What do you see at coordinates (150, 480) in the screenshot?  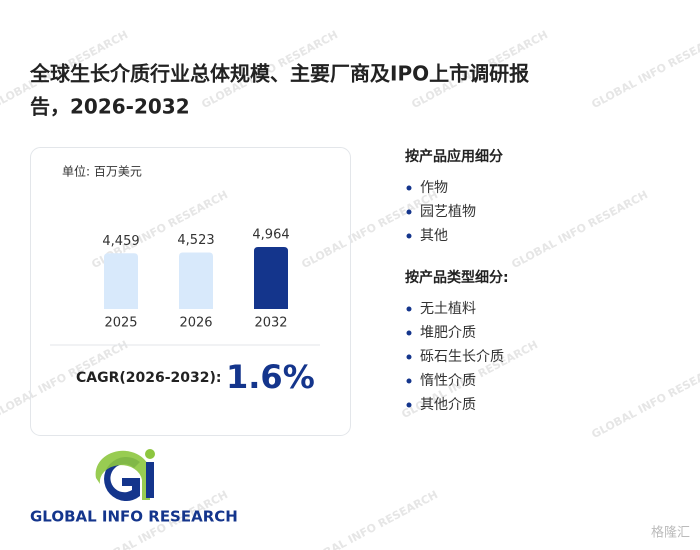 I see `logo-i` at bounding box center [150, 480].